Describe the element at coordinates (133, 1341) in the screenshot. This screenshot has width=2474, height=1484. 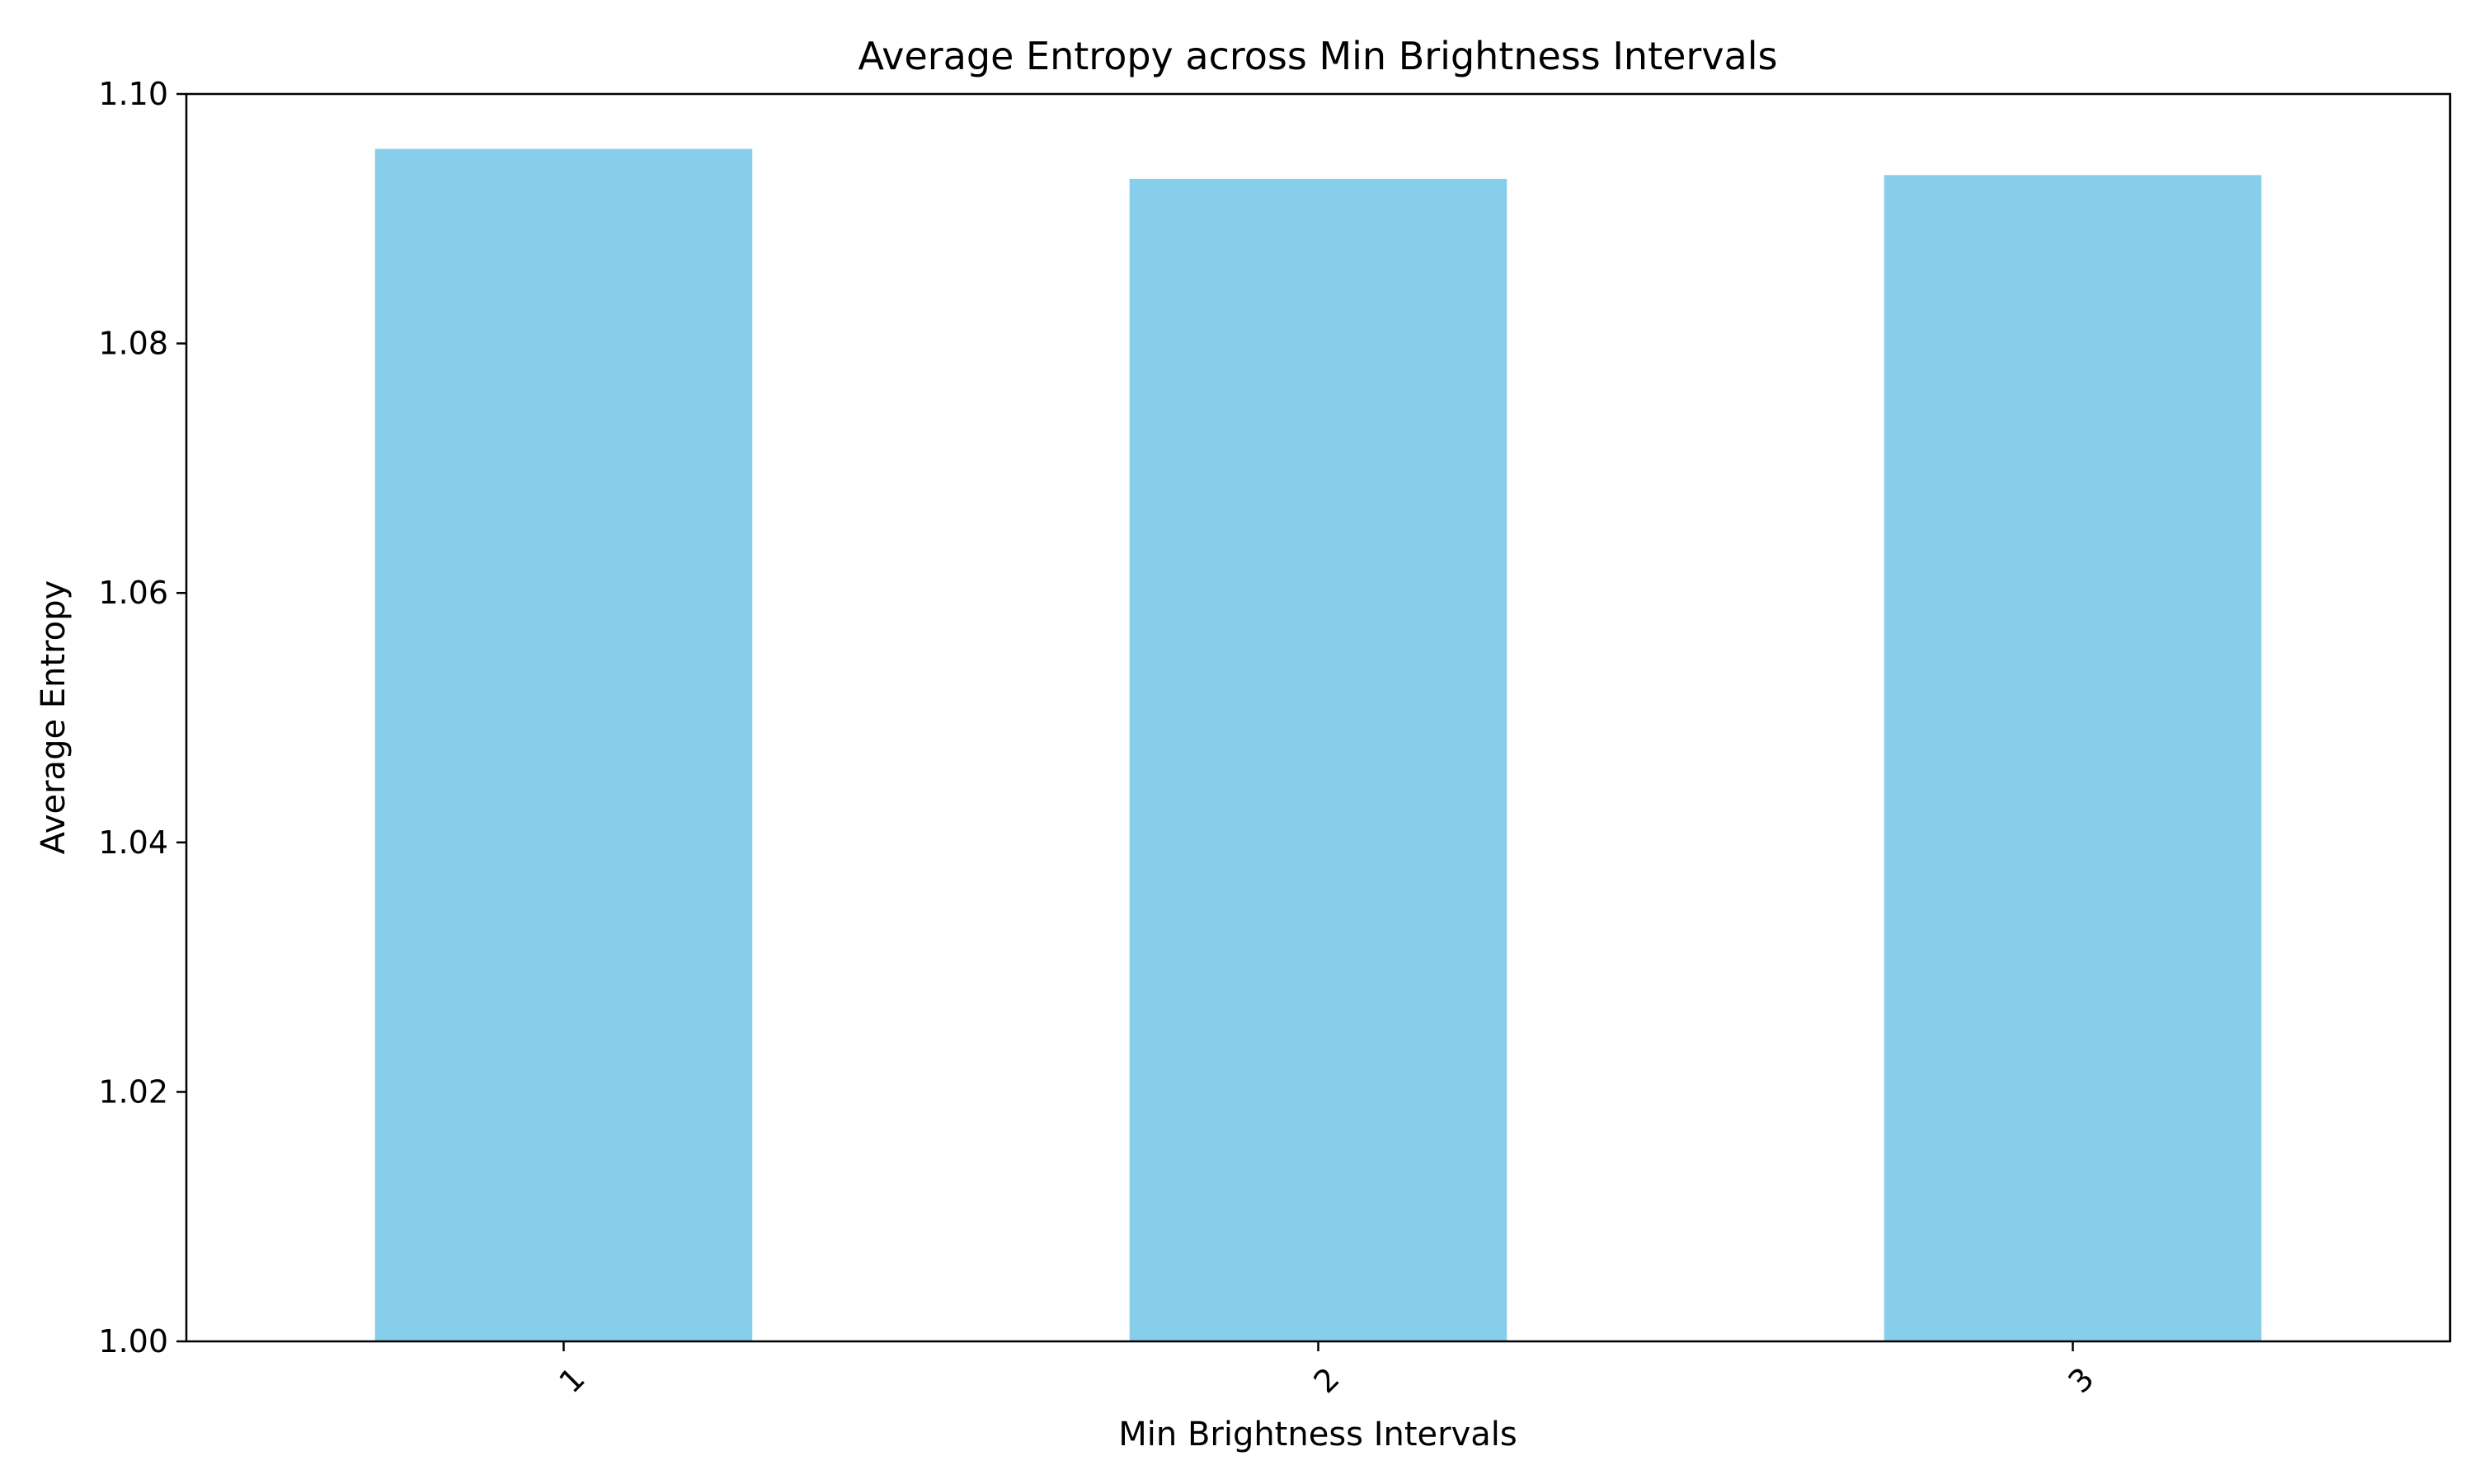
I see `y-tick-label: 1.00` at that location.